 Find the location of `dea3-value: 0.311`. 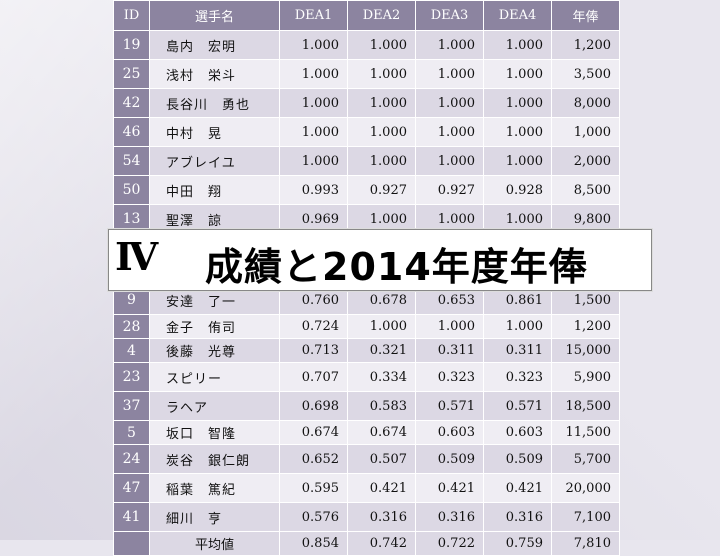

dea3-value: 0.311 is located at coordinates (449, 350).